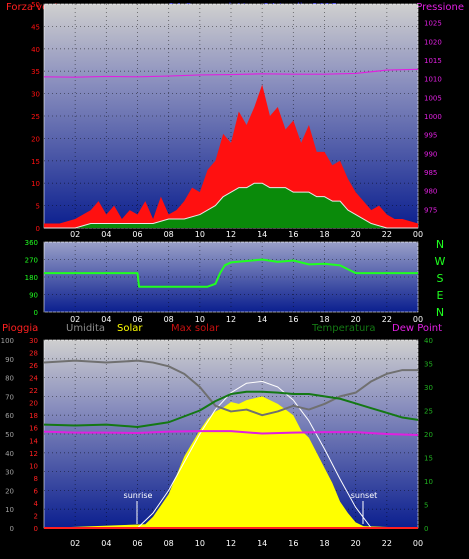 This screenshot has height=559, width=469. I want to click on direction-series, so click(231, 273).